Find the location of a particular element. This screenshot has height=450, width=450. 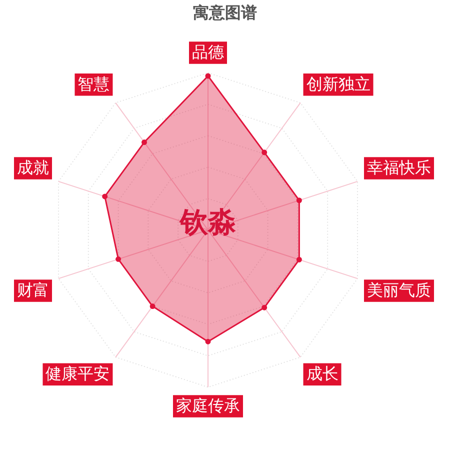

spoke-label: 健康平安 is located at coordinates (78, 374).